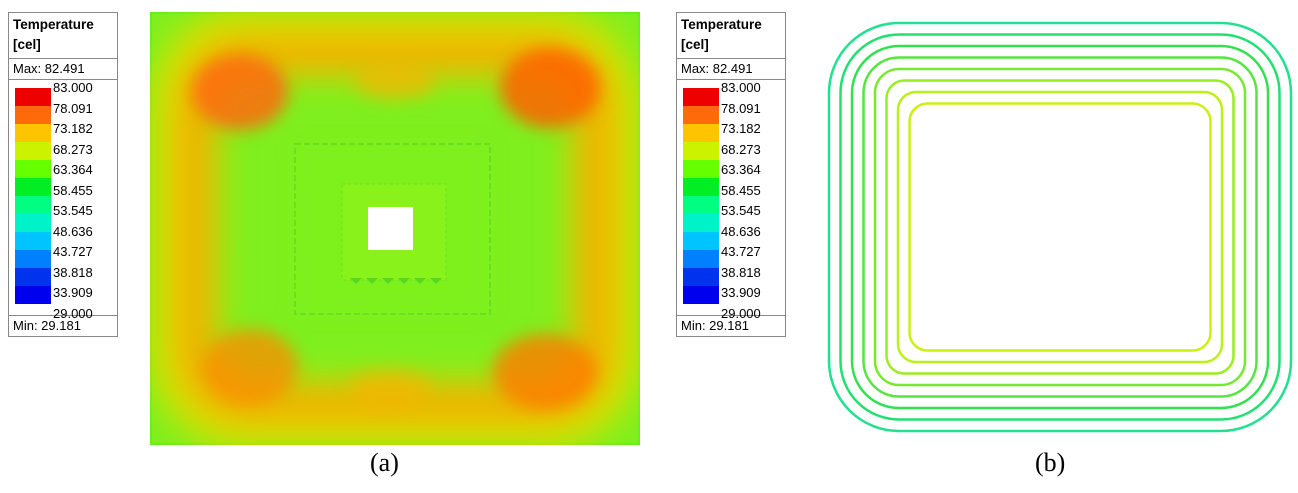 This screenshot has width=1298, height=493. Describe the element at coordinates (1050, 462) in the screenshot. I see `caption-b: (b)` at that location.